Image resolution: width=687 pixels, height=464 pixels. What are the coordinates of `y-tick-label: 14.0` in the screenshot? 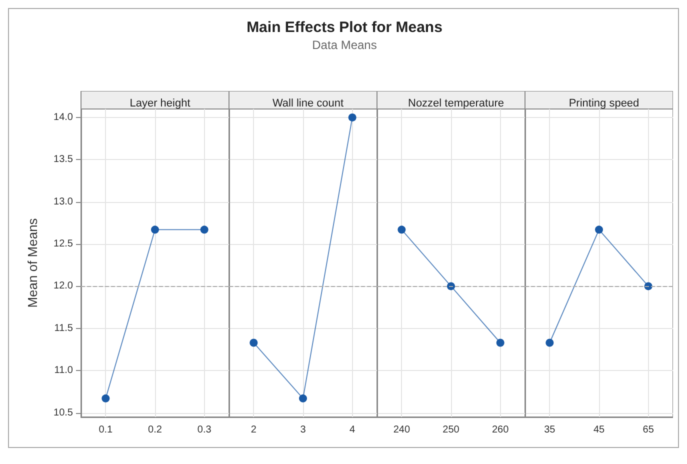 It's located at (64, 117).